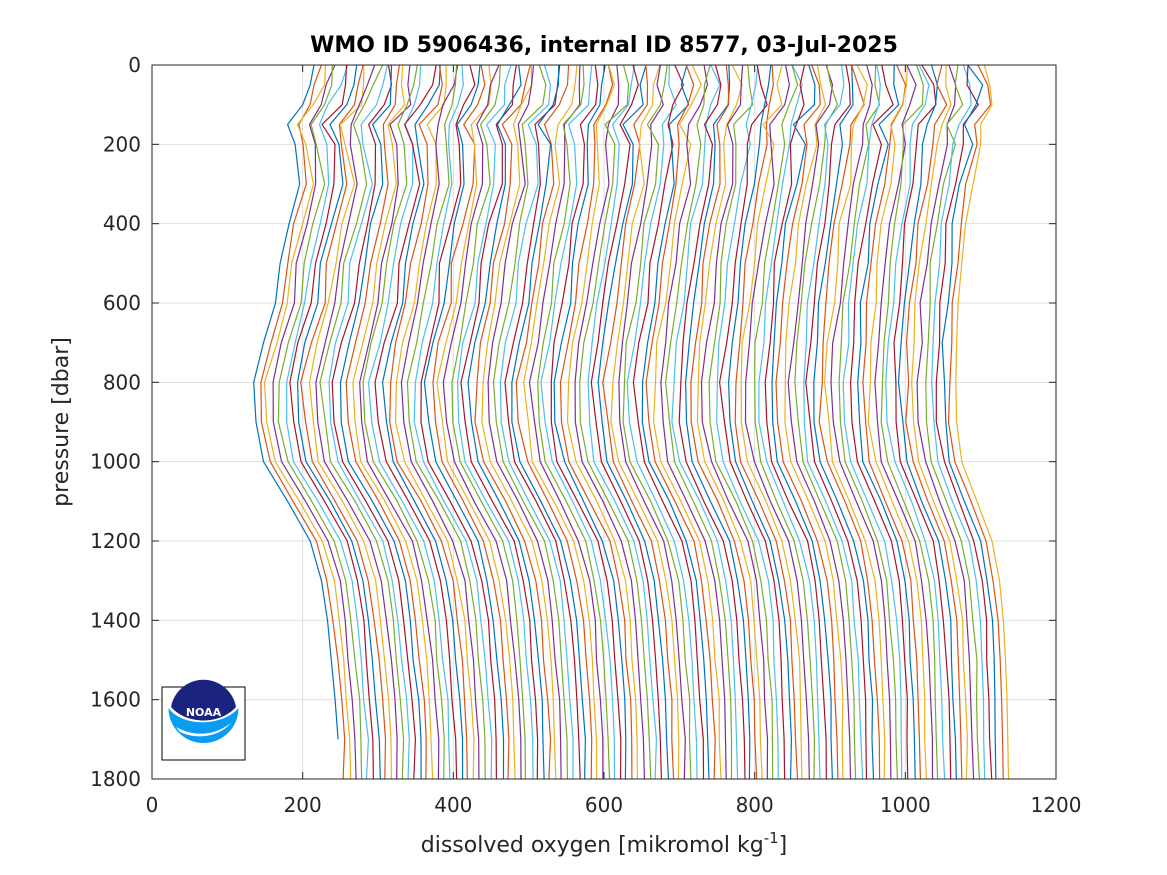 The width and height of the screenshot is (1167, 875). Describe the element at coordinates (115, 541) in the screenshot. I see `y-tick-label: 1200` at that location.